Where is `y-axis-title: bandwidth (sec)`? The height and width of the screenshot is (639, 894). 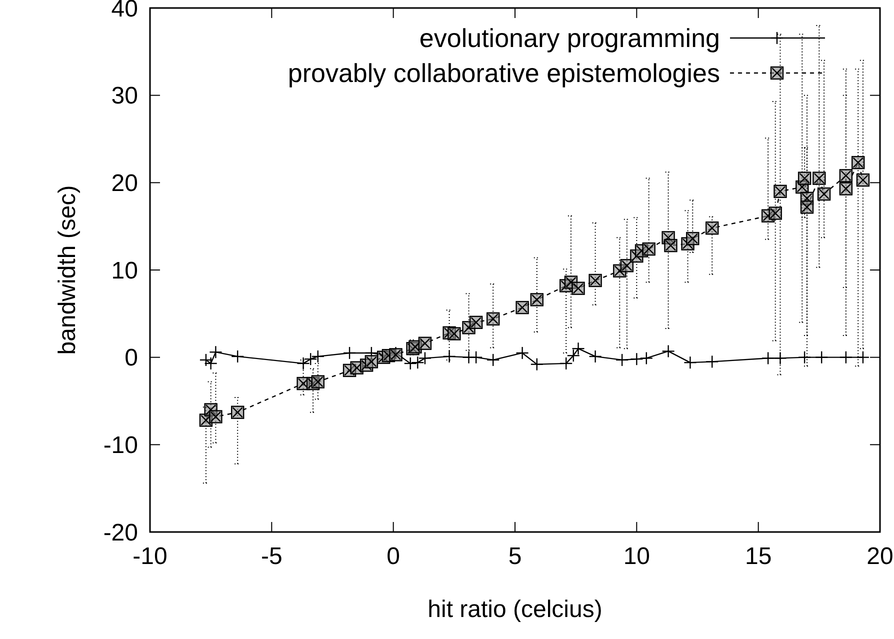 y-axis-title: bandwidth (sec) is located at coordinates (67, 270).